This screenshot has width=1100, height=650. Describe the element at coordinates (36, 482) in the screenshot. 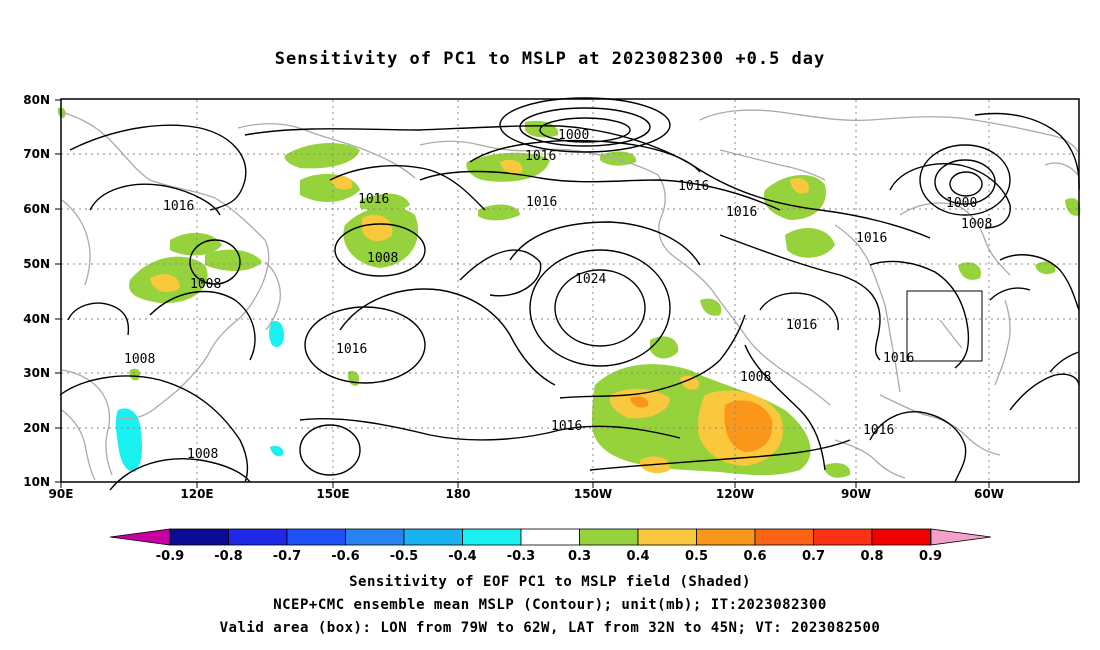

I see `lat-label: 10N` at that location.